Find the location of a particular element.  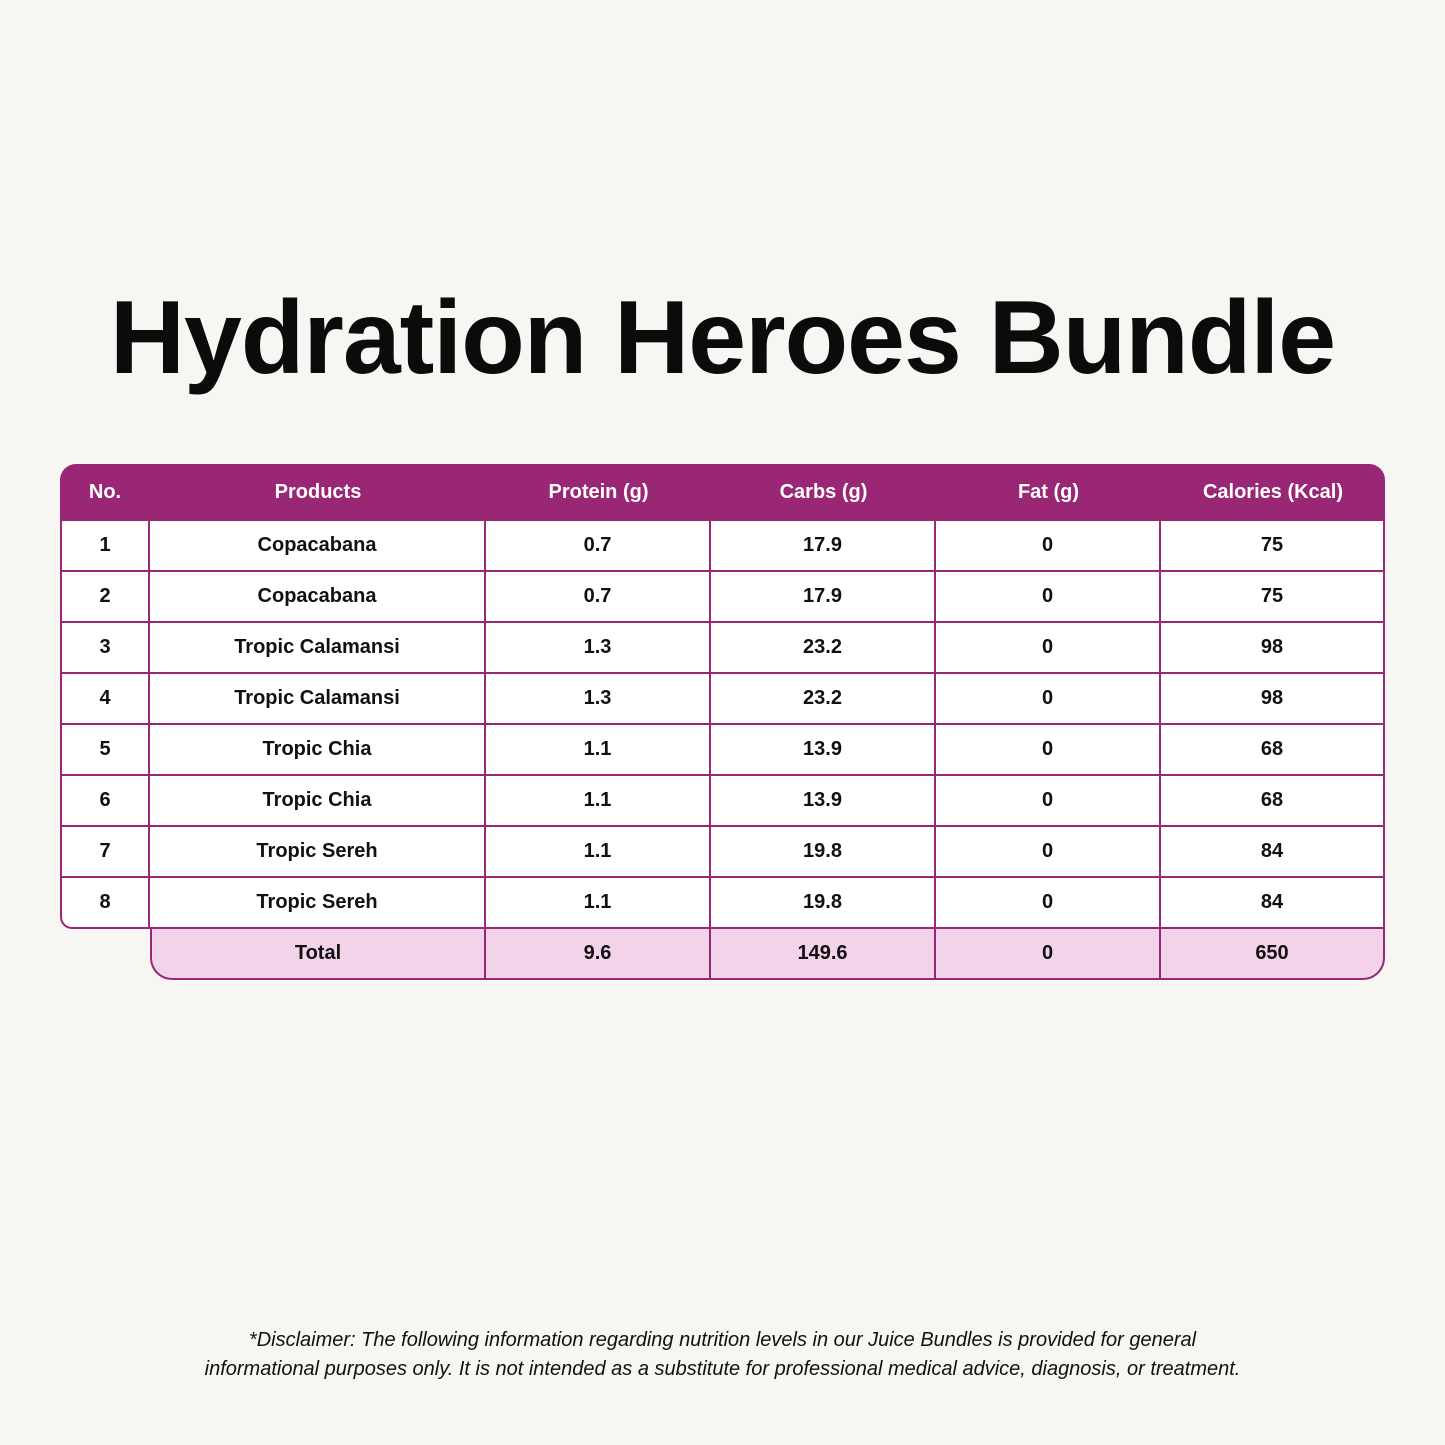

row-number: 8 is located at coordinates (105, 903).